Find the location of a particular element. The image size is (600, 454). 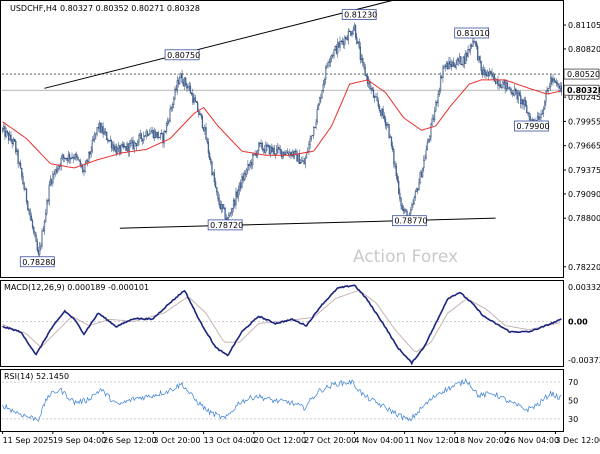

x-tick-label: 13 Oct 04:00 is located at coordinates (230, 440).